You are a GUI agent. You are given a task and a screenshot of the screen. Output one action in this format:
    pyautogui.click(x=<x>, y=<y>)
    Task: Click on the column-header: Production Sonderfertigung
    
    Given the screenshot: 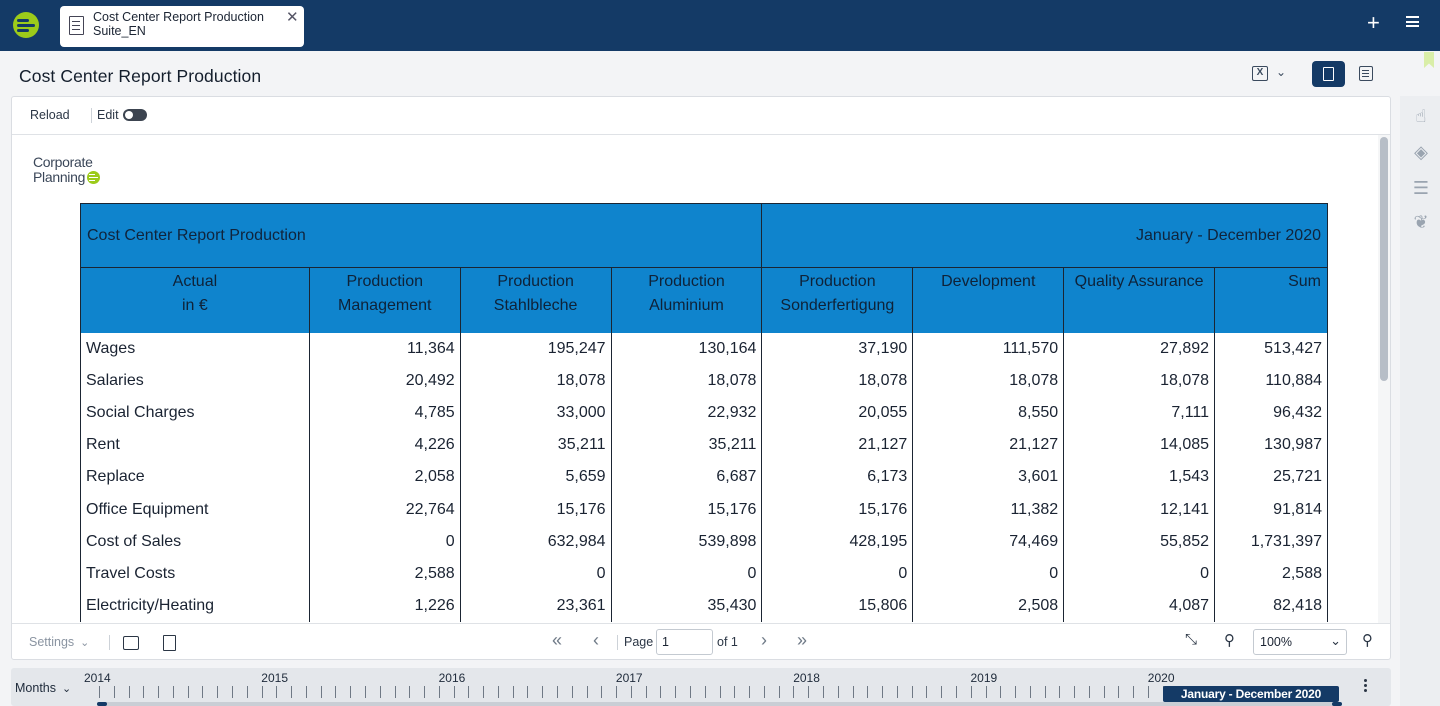 What is the action you would take?
    pyautogui.click(x=837, y=300)
    